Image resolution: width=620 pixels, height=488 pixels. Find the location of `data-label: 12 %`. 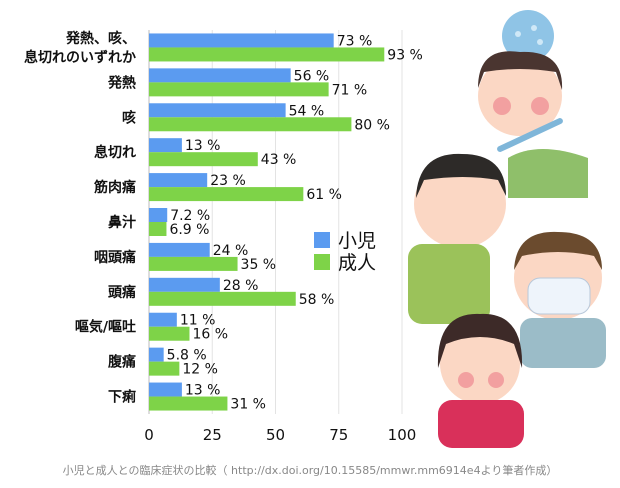

data-label: 12 % is located at coordinates (200, 370).